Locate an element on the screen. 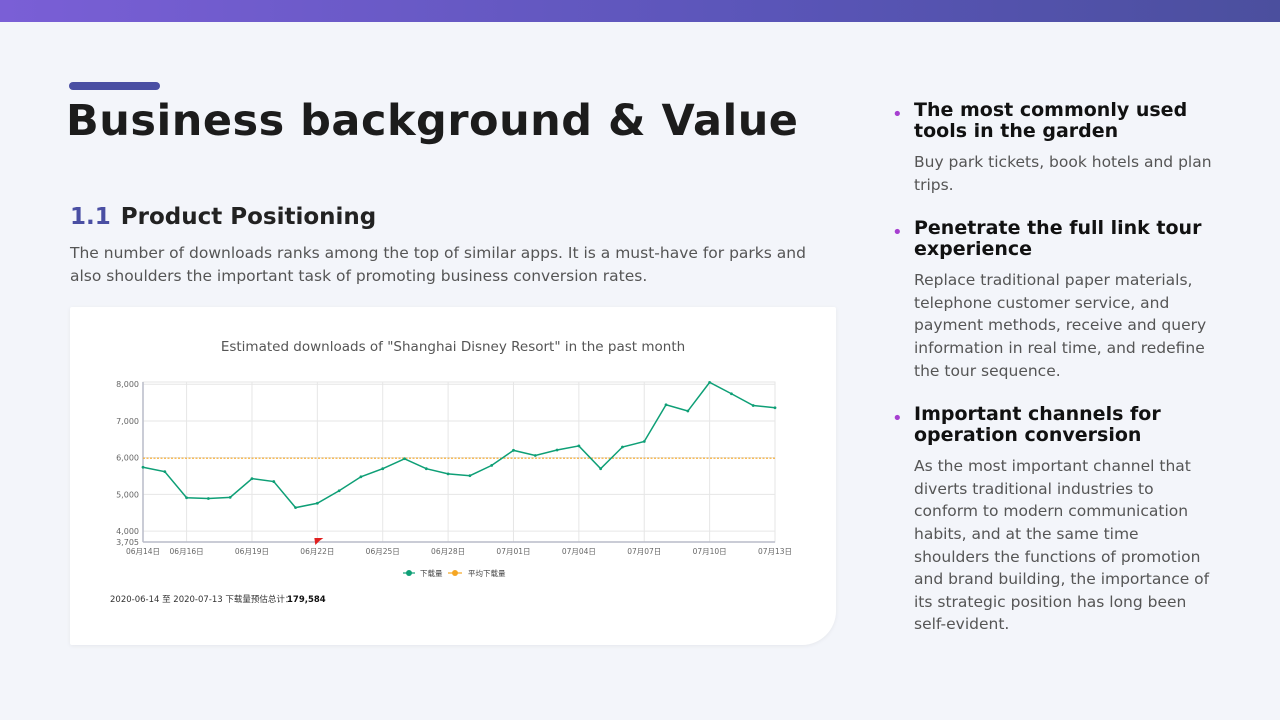 This screenshot has height=720, width=1280. x-tick-label: 07月04日 is located at coordinates (579, 551).